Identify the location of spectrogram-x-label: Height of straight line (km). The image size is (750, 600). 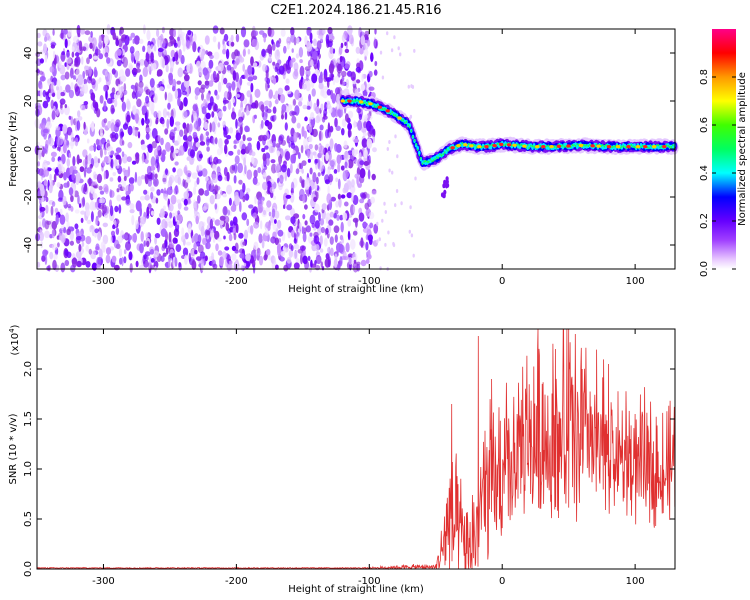
(356, 289).